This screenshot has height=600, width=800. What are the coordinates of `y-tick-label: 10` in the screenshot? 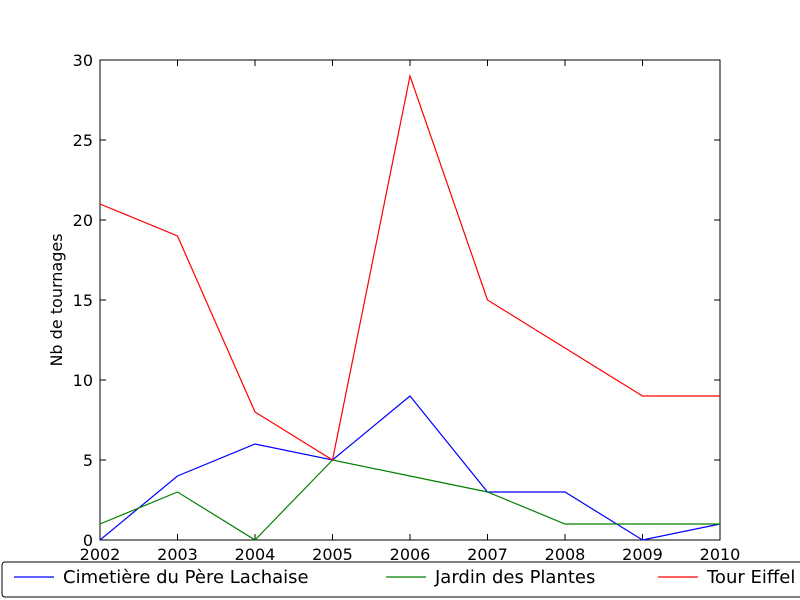 It's located at (83, 380).